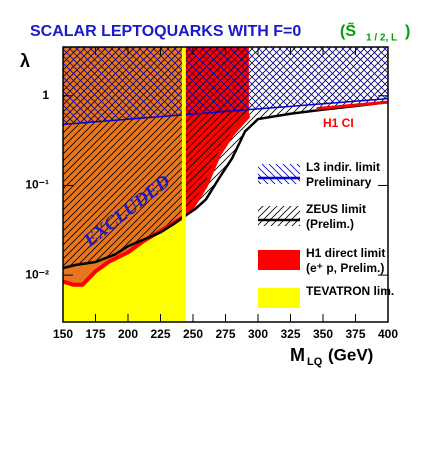 Image resolution: width=431 pixels, height=474 pixels. Describe the element at coordinates (225, 334) in the screenshot. I see `x-tick-label: 275` at that location.